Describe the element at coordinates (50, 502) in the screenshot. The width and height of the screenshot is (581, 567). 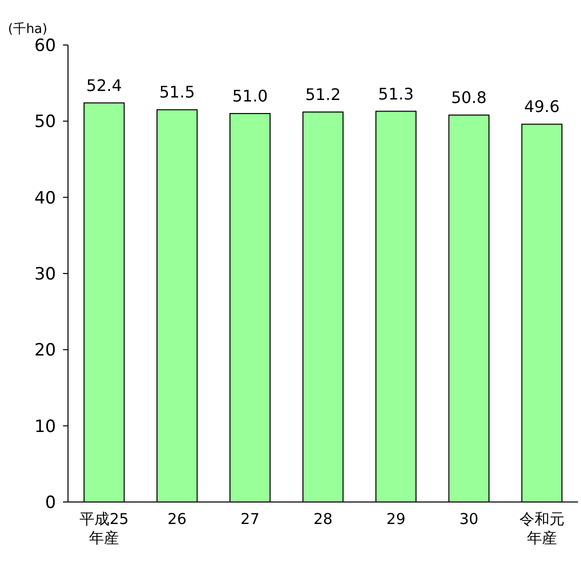
I see `y-tick-label: 0` at that location.